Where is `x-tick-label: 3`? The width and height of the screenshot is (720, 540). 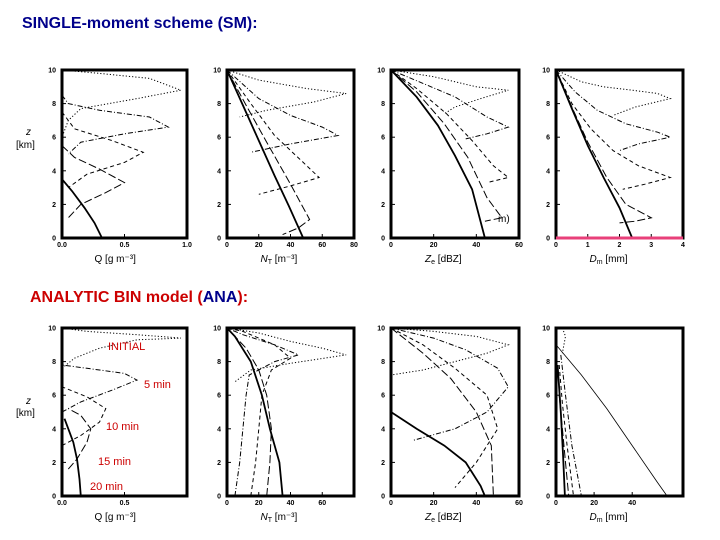
x-tick-label: 3 is located at coordinates (651, 245).